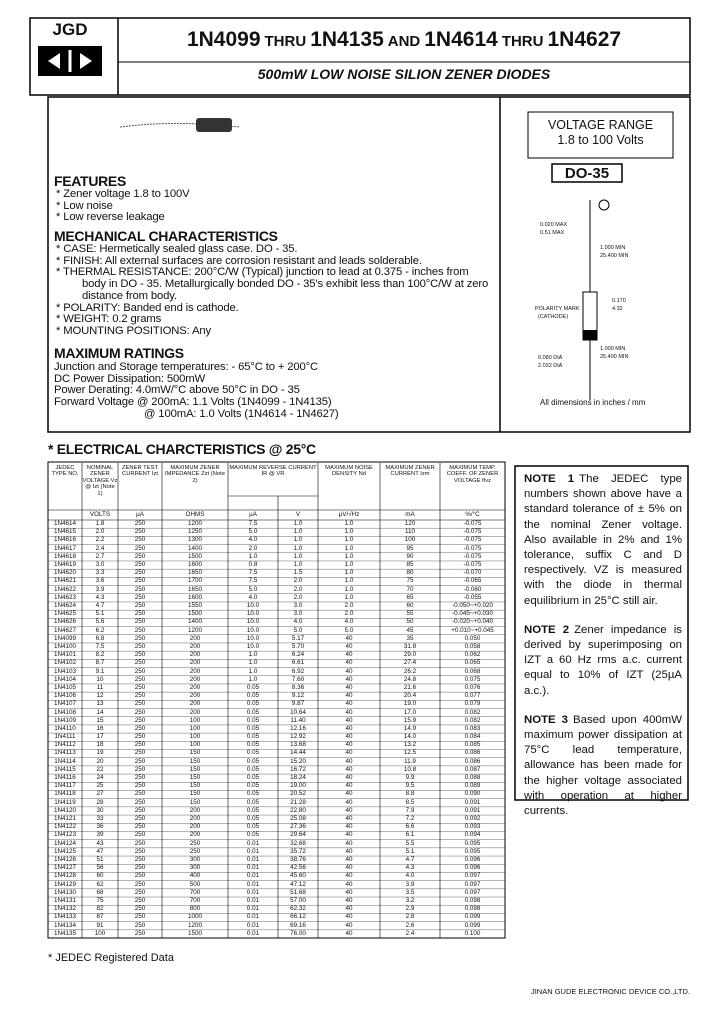  Describe the element at coordinates (298, 745) in the screenshot. I see `table-cell: 13.68` at that location.